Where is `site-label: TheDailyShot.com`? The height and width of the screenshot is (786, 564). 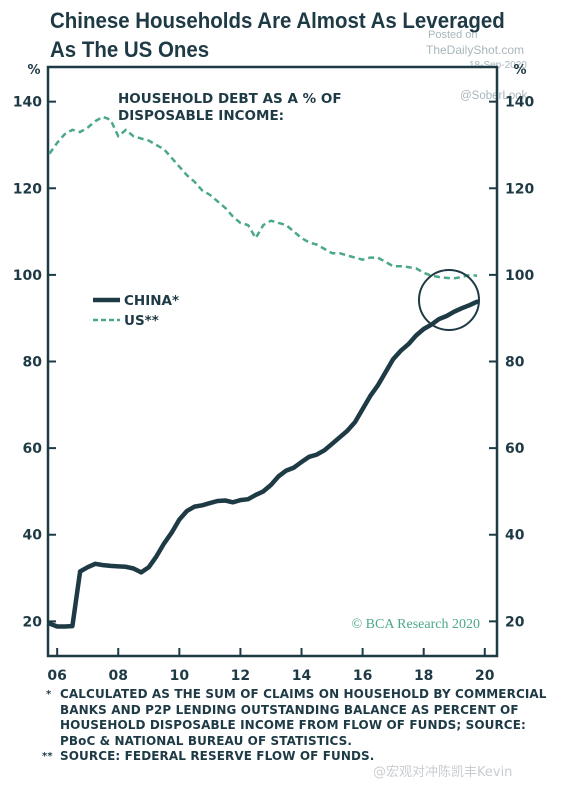
site-label: TheDailyShot.com is located at coordinates (475, 50).